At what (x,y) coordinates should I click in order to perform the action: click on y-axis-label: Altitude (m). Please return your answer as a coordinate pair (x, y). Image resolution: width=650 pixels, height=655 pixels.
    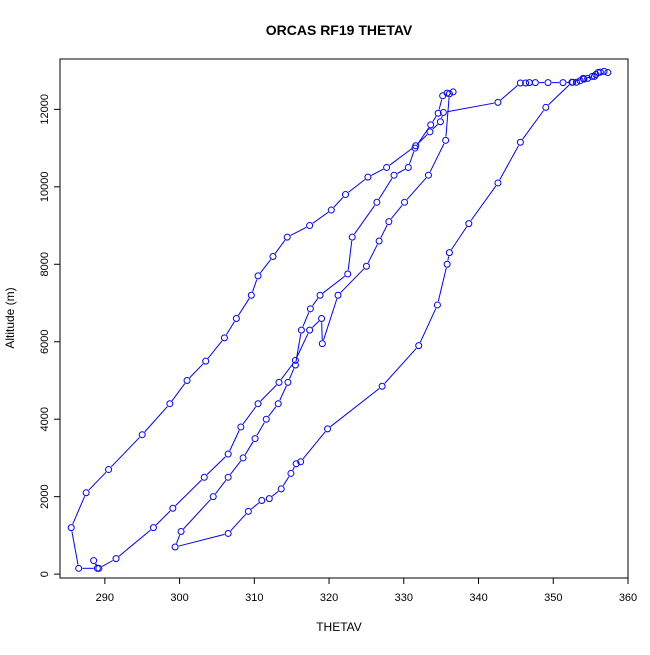
    Looking at the image, I should click on (10, 317).